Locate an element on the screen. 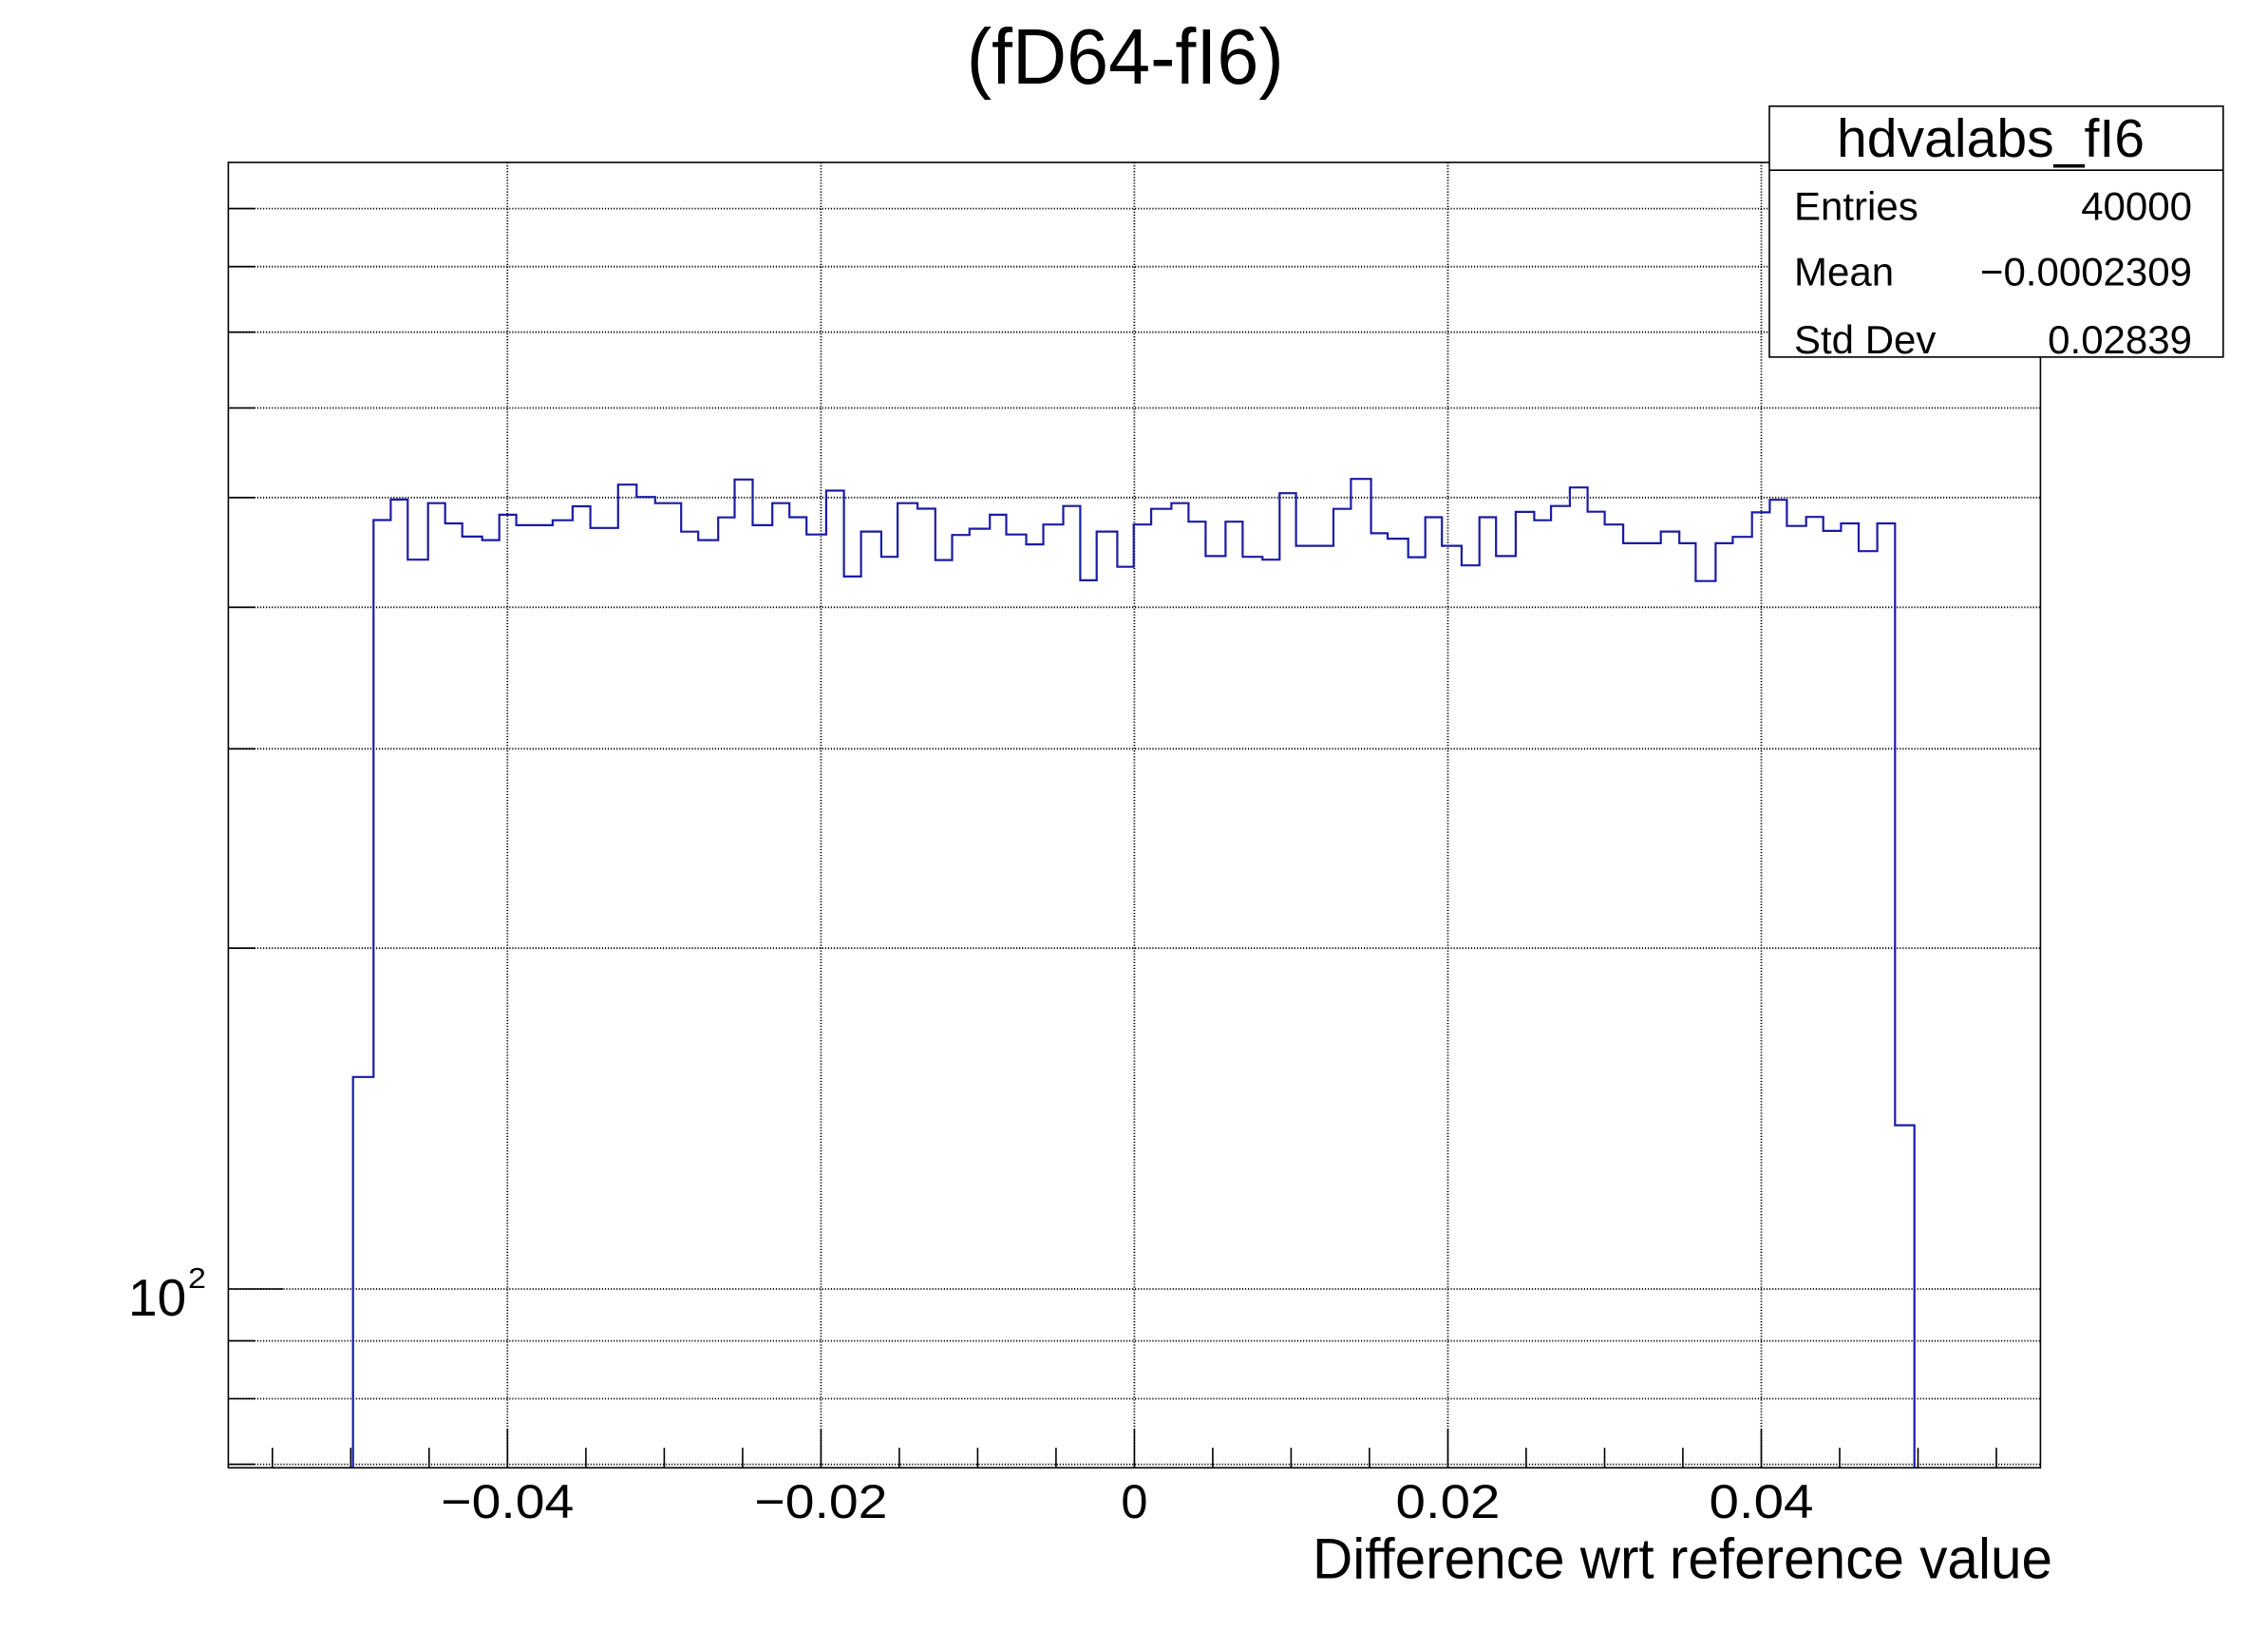  svg-text: hdvalabs_fI6 is located at coordinates (1991, 138).